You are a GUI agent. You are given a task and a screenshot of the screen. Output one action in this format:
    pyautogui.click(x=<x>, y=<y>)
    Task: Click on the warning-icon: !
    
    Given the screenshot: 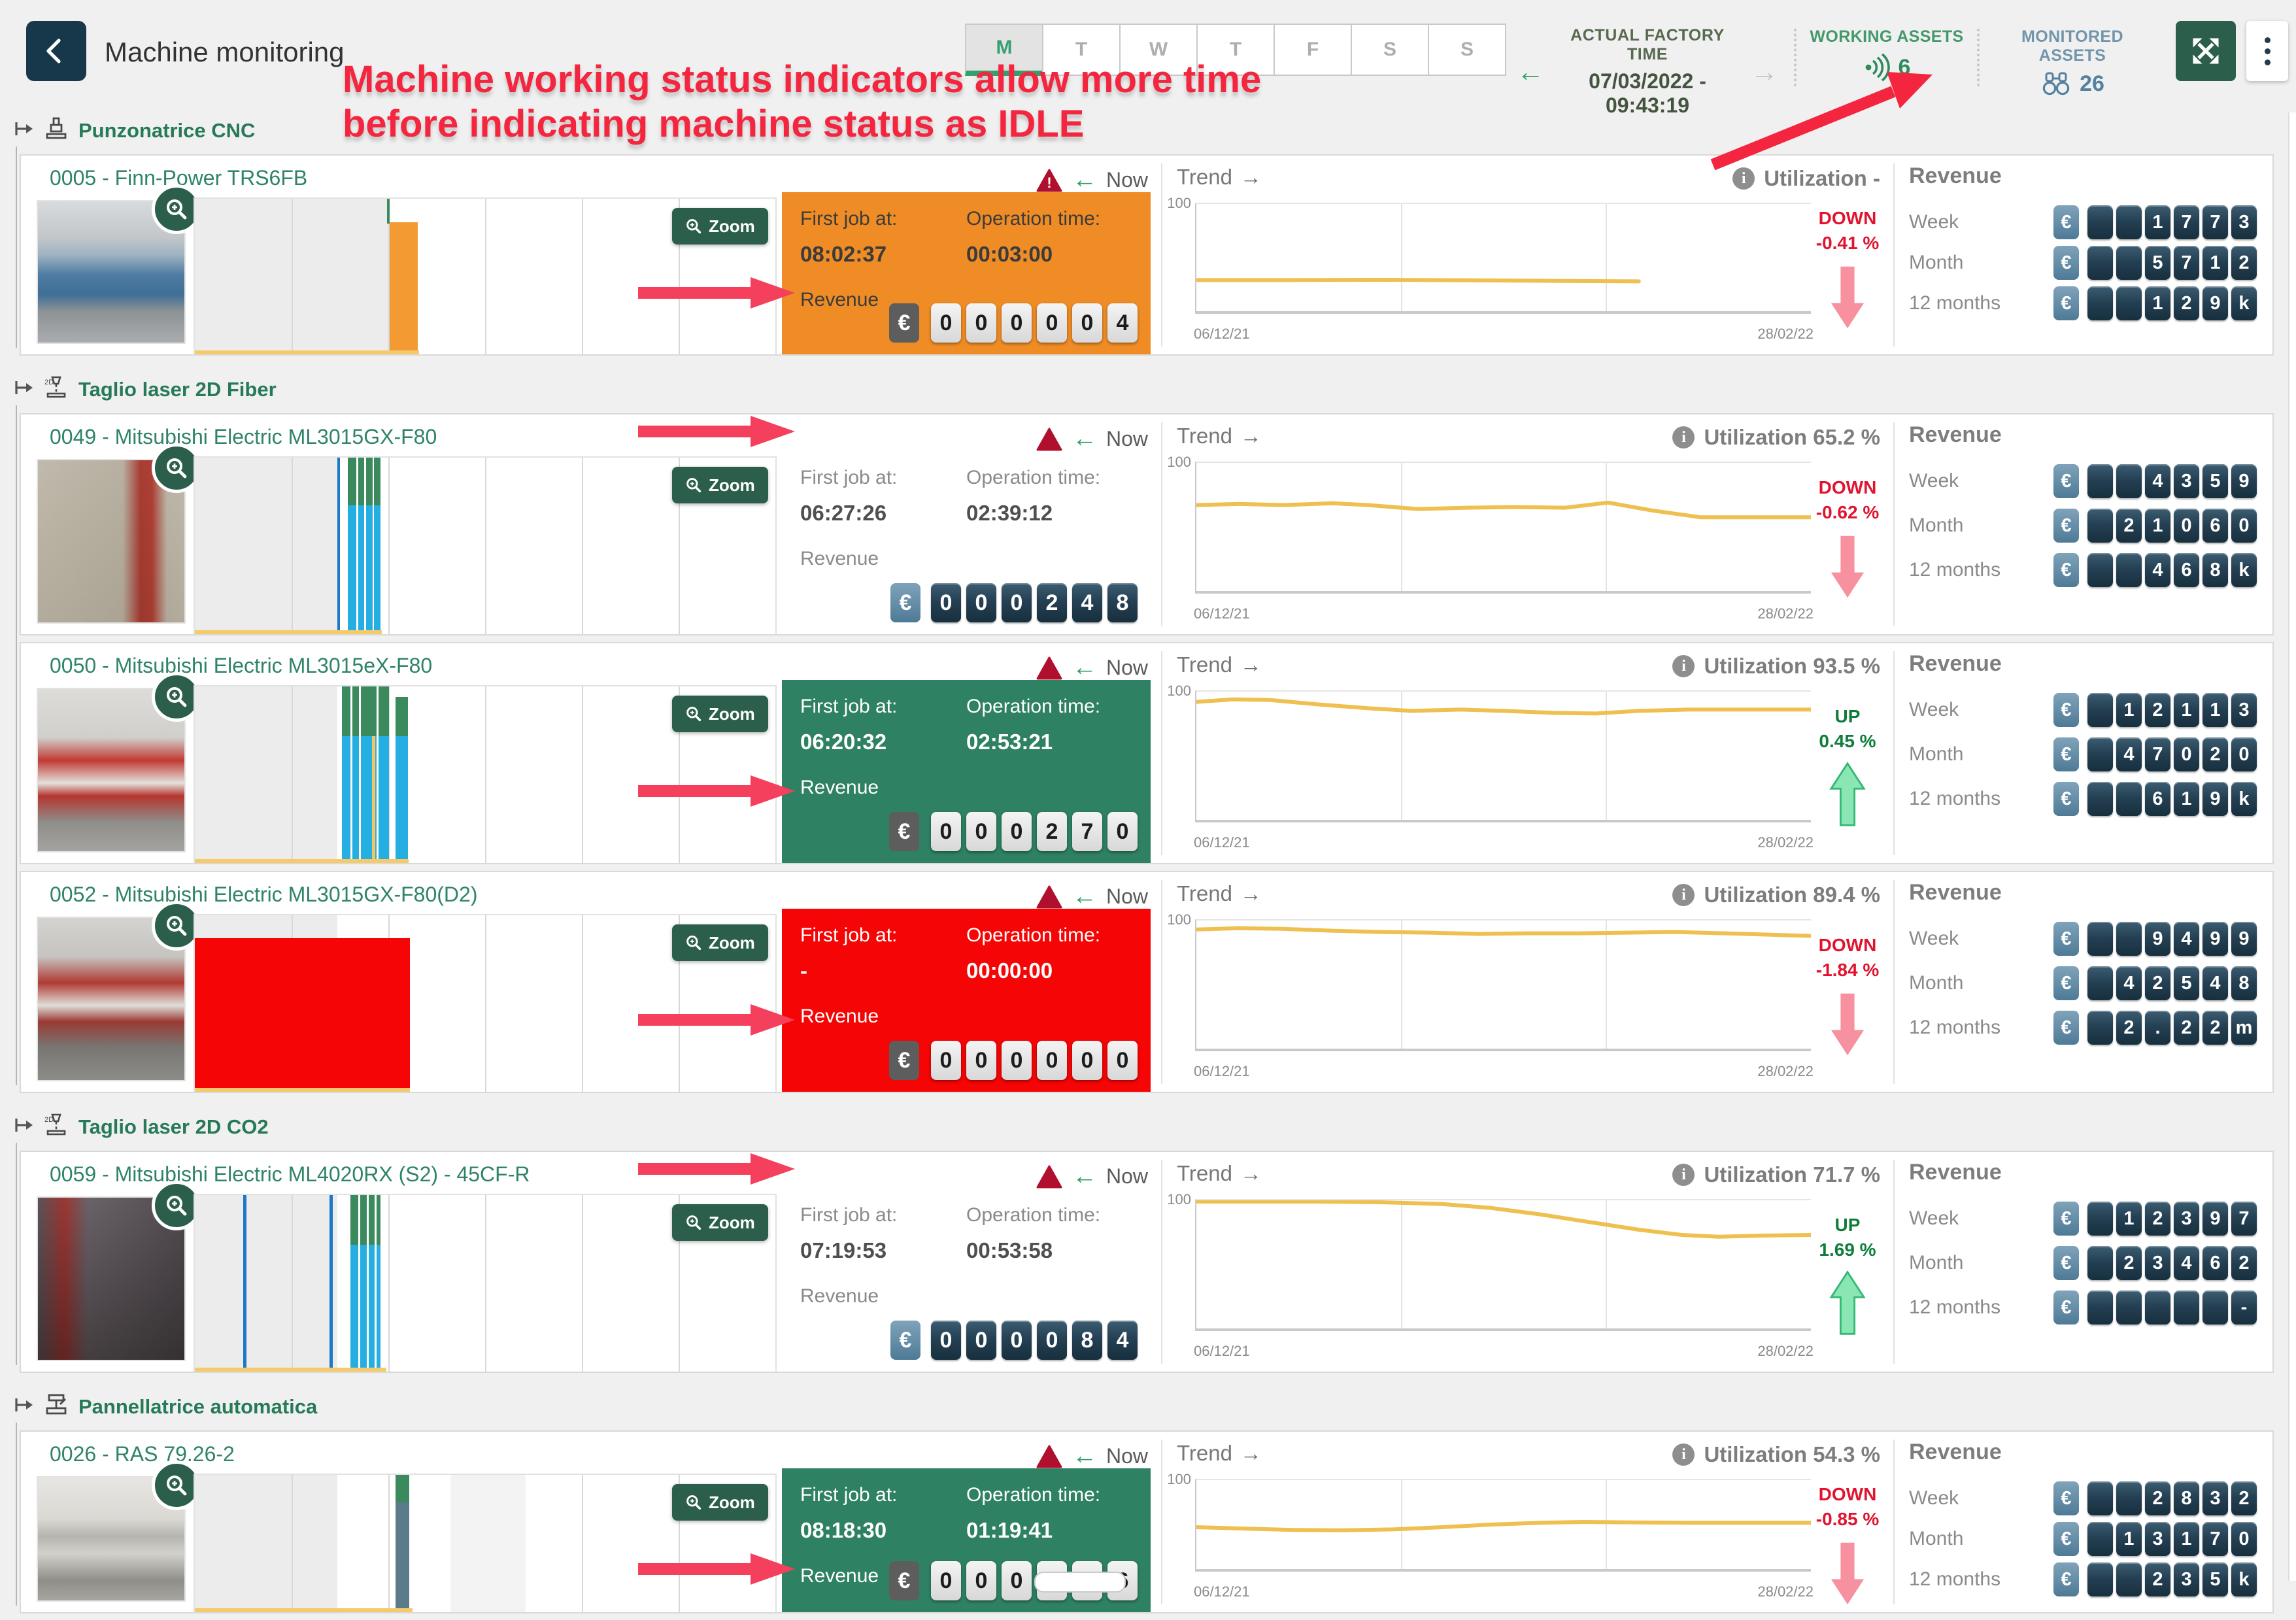 What is the action you would take?
    pyautogui.click(x=1049, y=180)
    